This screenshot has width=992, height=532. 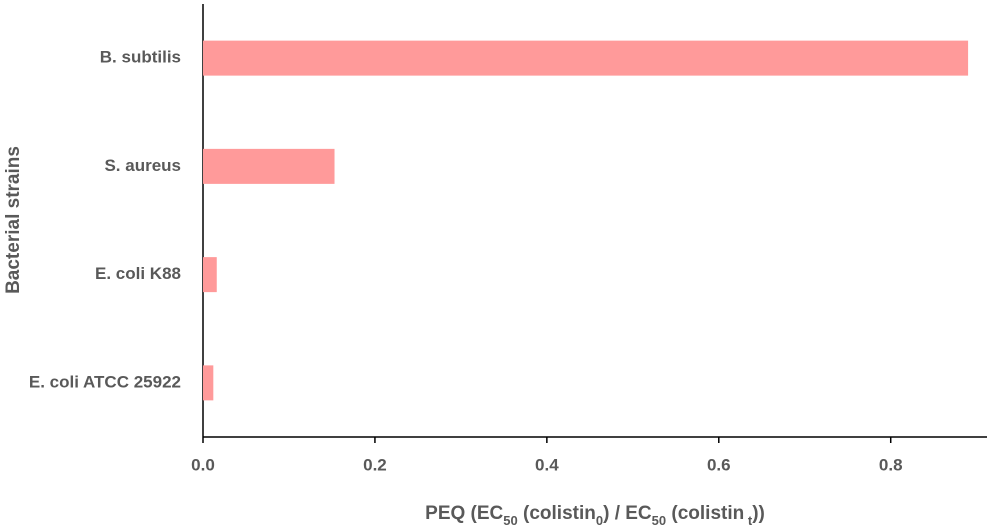 I want to click on x-axis-title-part: ) / EC, so click(x=627, y=513).